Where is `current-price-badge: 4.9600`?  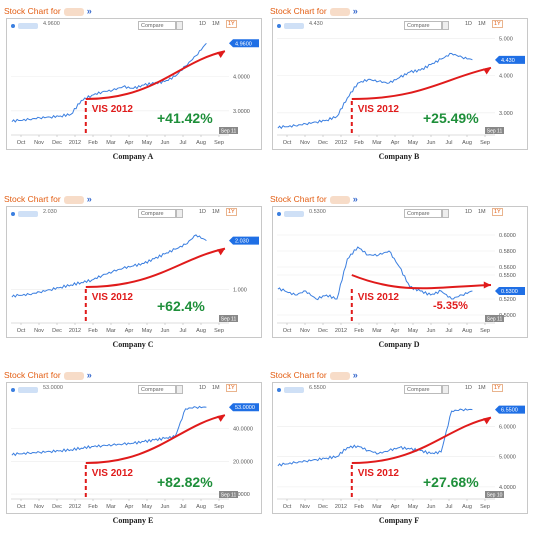
current-price-badge: 4.9600 is located at coordinates (244, 43).